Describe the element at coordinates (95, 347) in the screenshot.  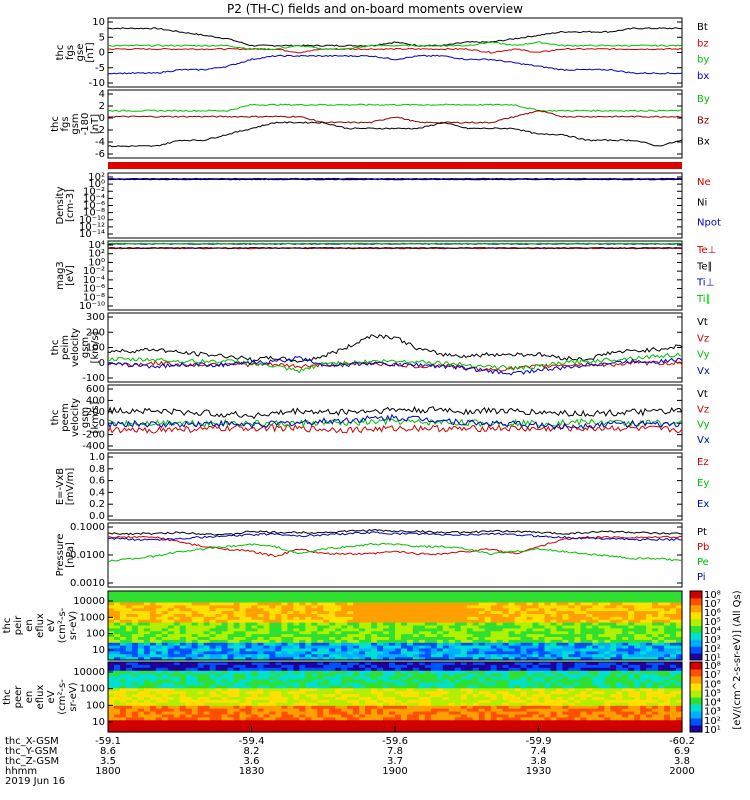
I see `axis-title: [km/s]` at that location.